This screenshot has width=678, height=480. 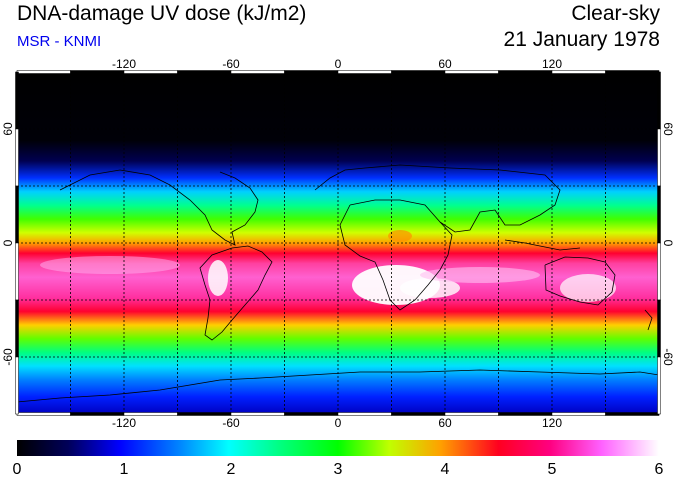 What do you see at coordinates (124, 469) in the screenshot?
I see `colorbar-tick-label: 1` at bounding box center [124, 469].